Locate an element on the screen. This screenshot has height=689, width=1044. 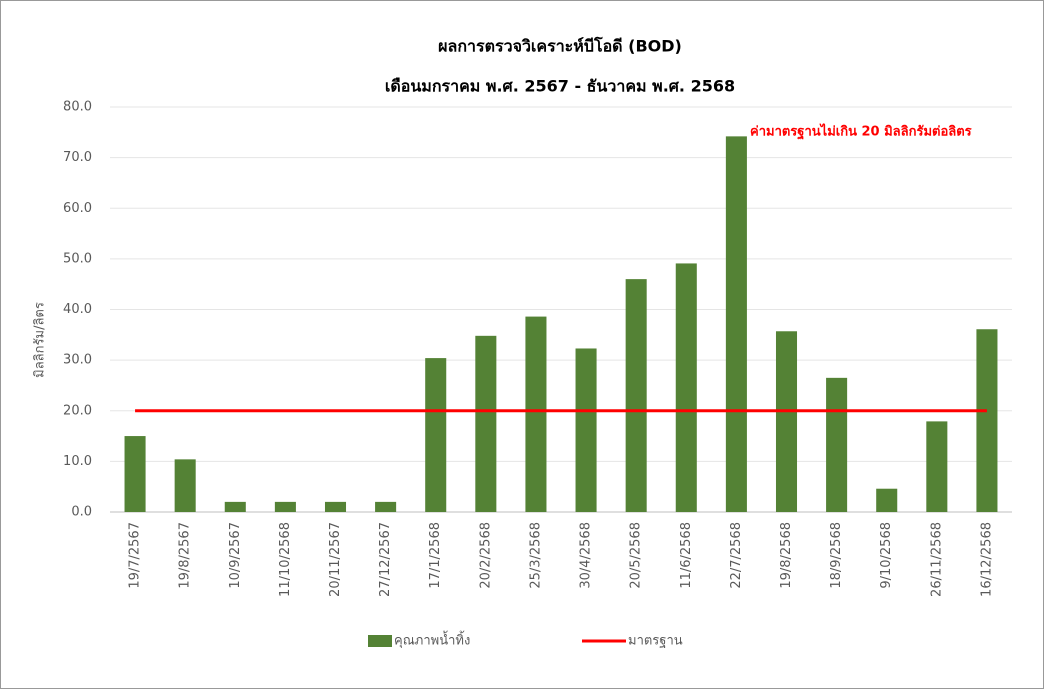
x-tick-label: 20/5/2568 is located at coordinates (636, 555).